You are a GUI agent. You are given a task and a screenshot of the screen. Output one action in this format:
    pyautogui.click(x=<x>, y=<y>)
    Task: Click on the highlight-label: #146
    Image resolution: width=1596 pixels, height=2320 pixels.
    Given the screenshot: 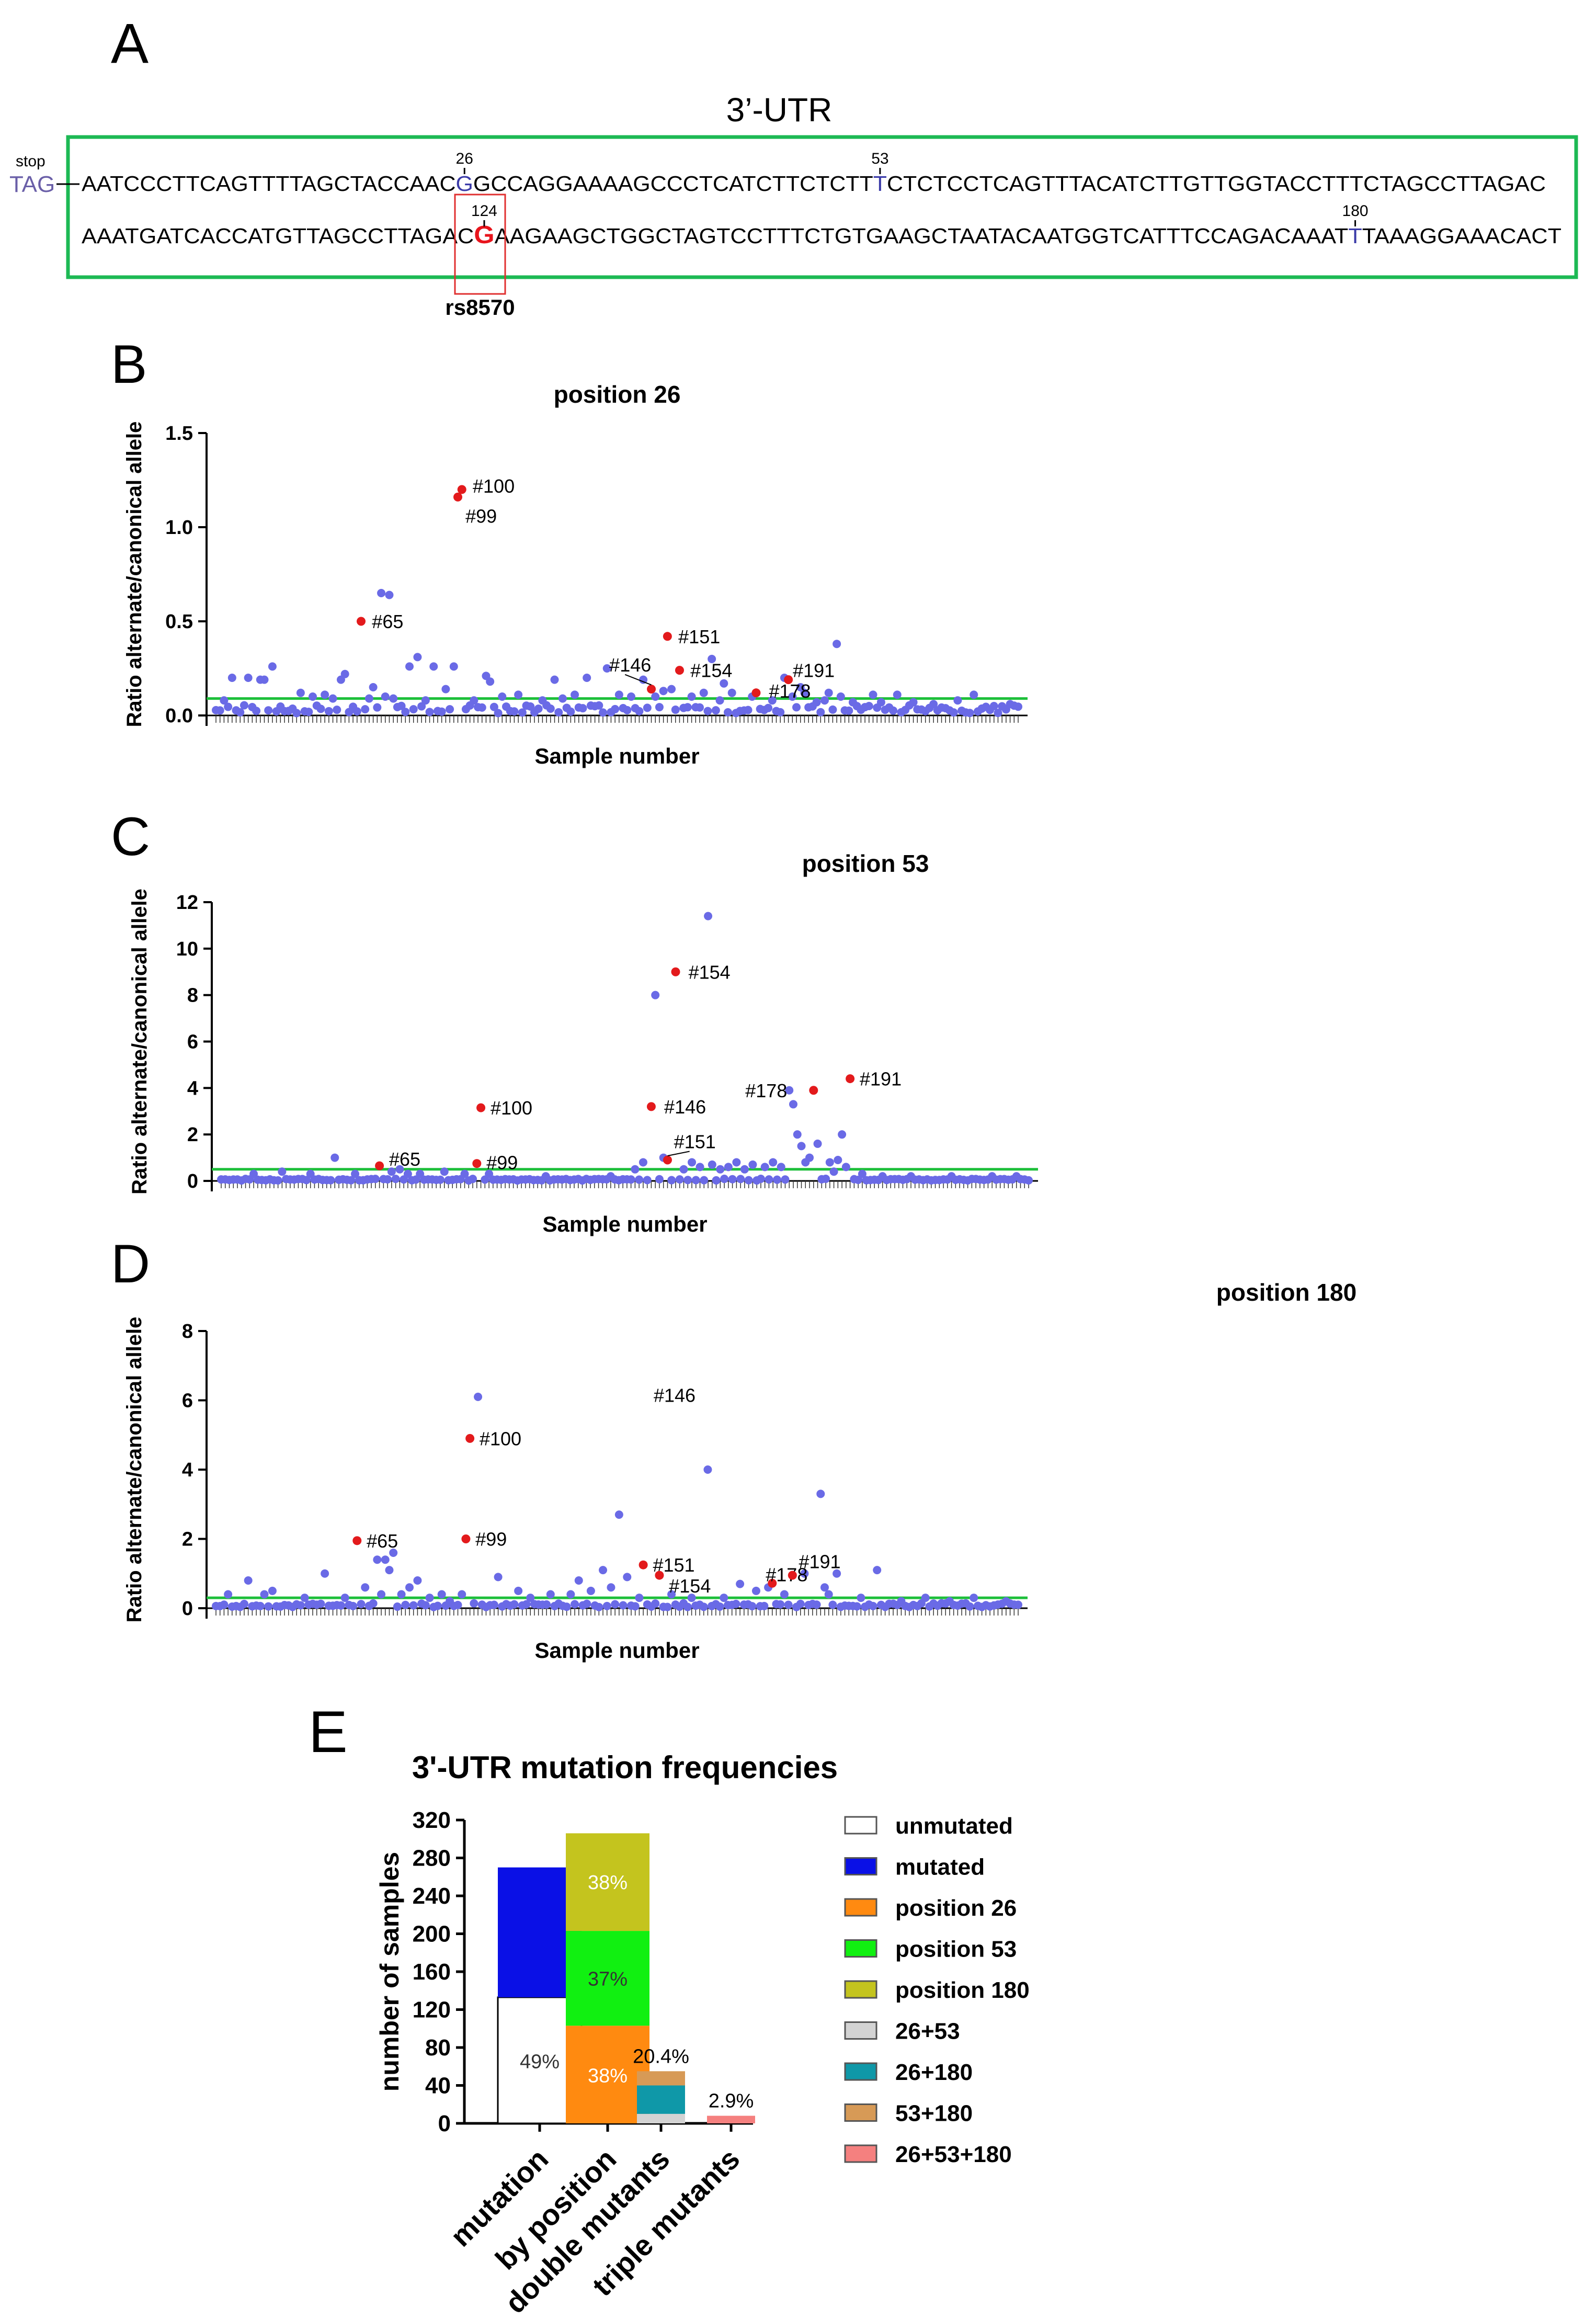 What is the action you would take?
    pyautogui.click(x=675, y=1395)
    